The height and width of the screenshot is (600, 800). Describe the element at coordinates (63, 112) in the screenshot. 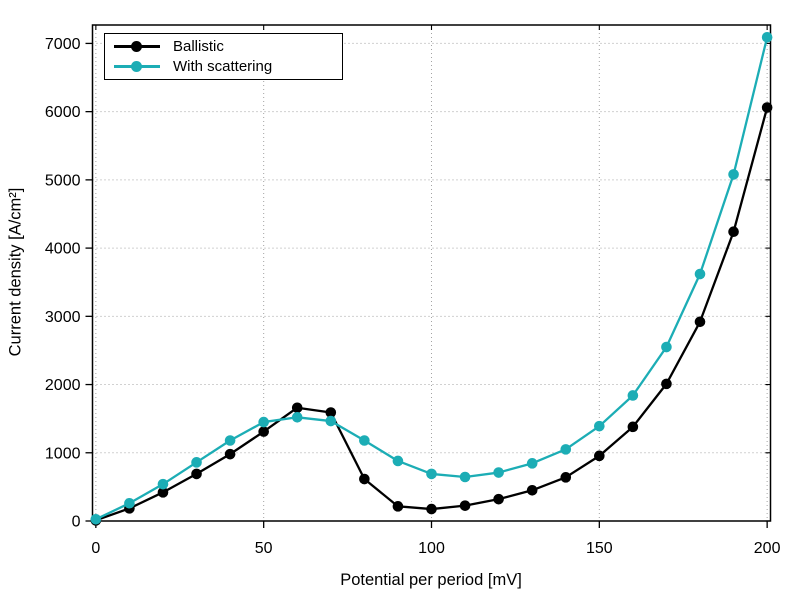

I see `y-tick-label: 6000` at that location.